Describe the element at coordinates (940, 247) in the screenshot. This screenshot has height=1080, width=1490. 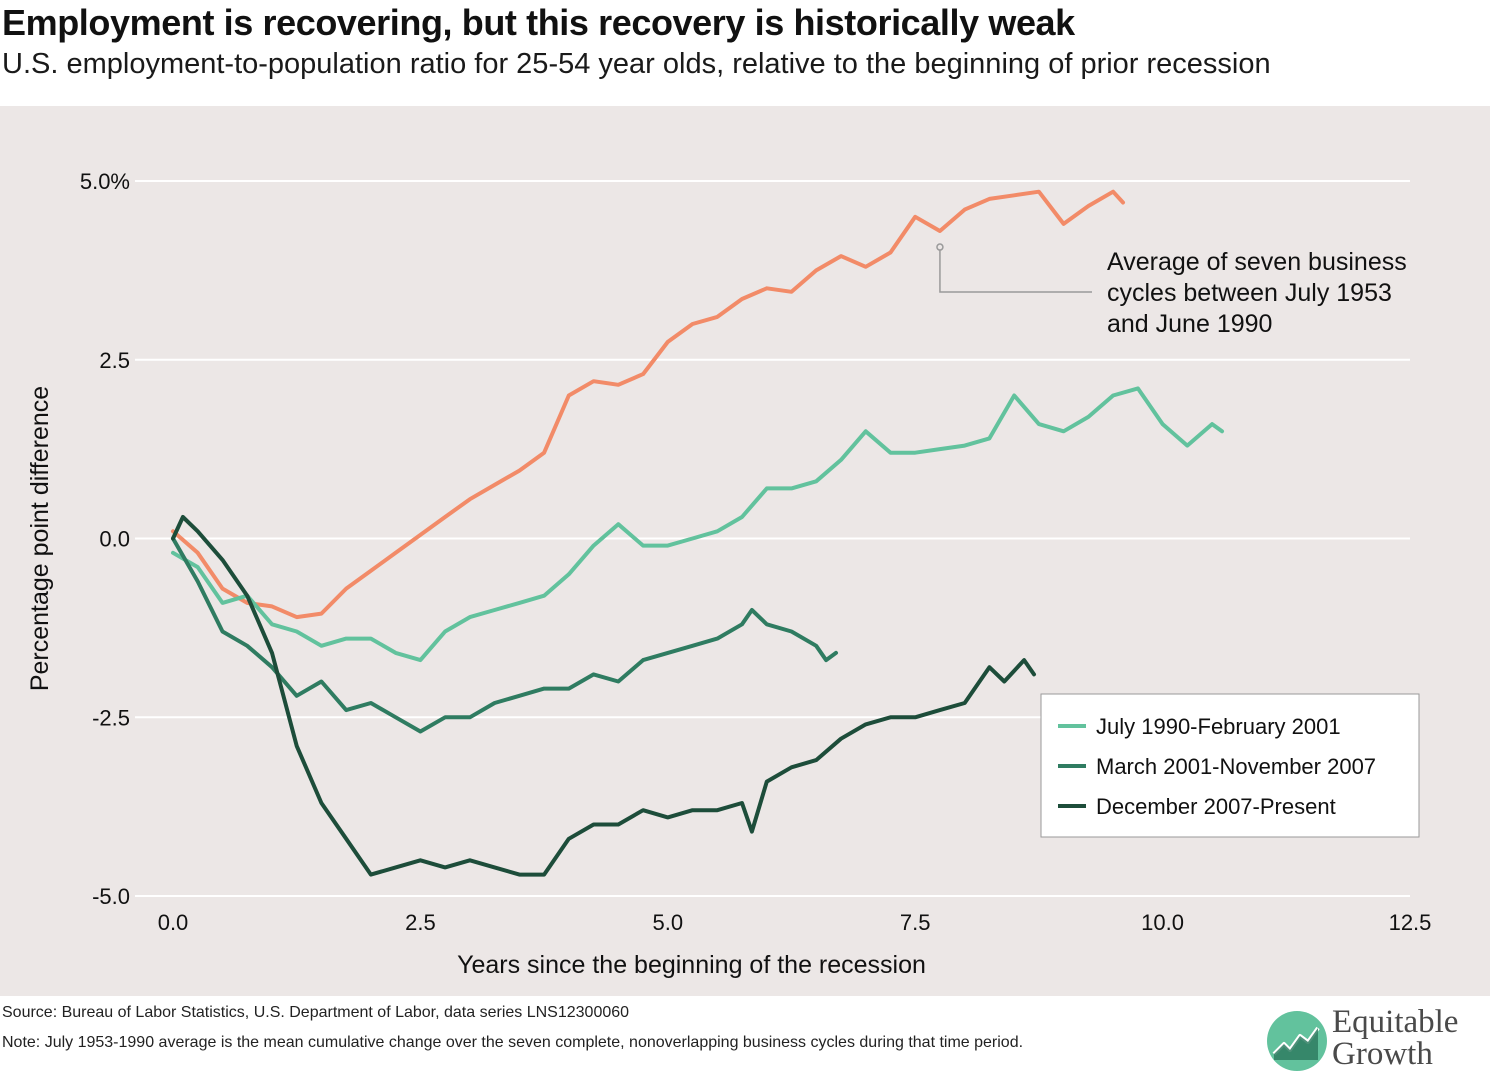
I see `annotation-marker` at that location.